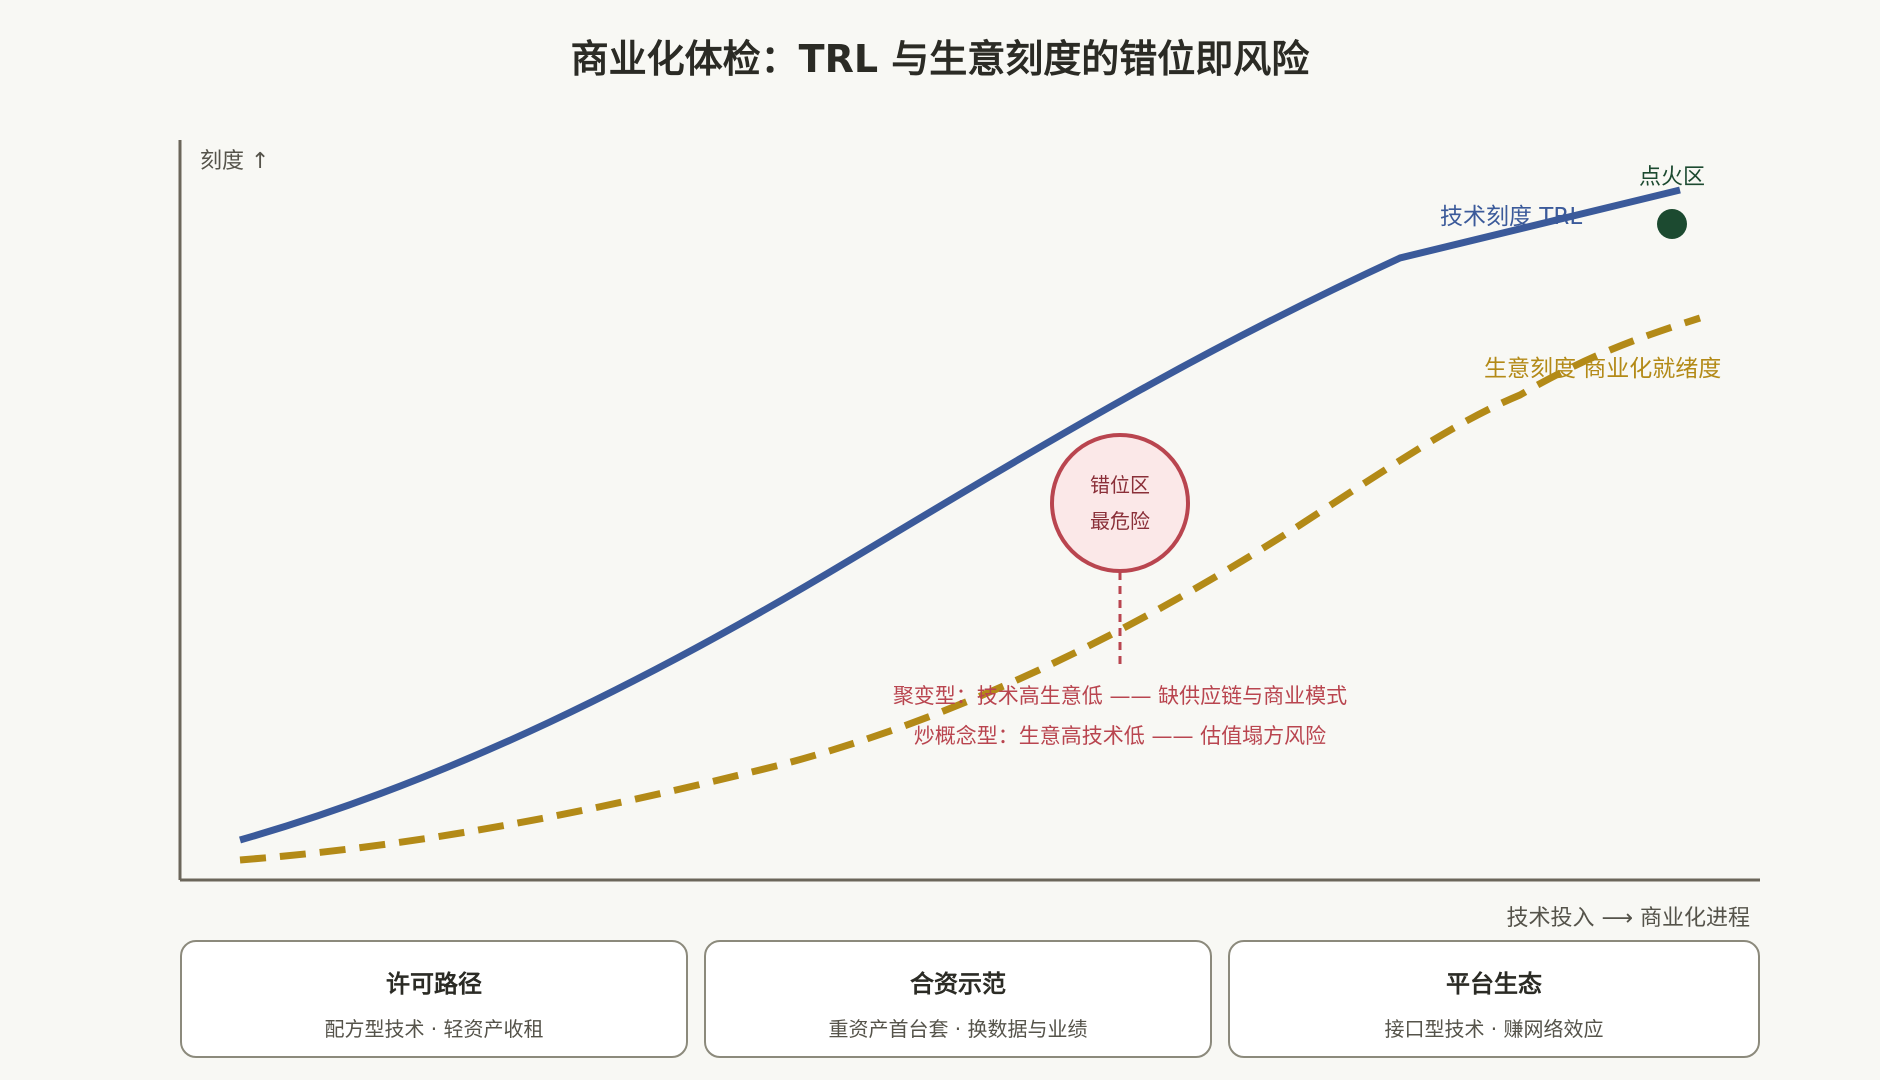 This screenshot has width=1880, height=1080. What do you see at coordinates (1494, 1029) in the screenshot?
I see `card-description: 接口型技术 · 赚网络效应` at bounding box center [1494, 1029].